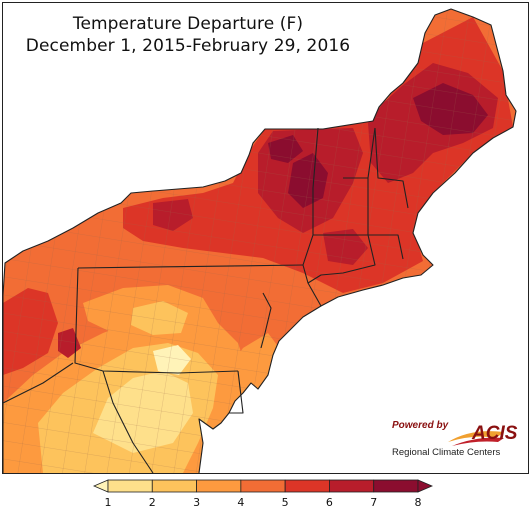  I want to click on legend-tick-label: 1, so click(108, 502).